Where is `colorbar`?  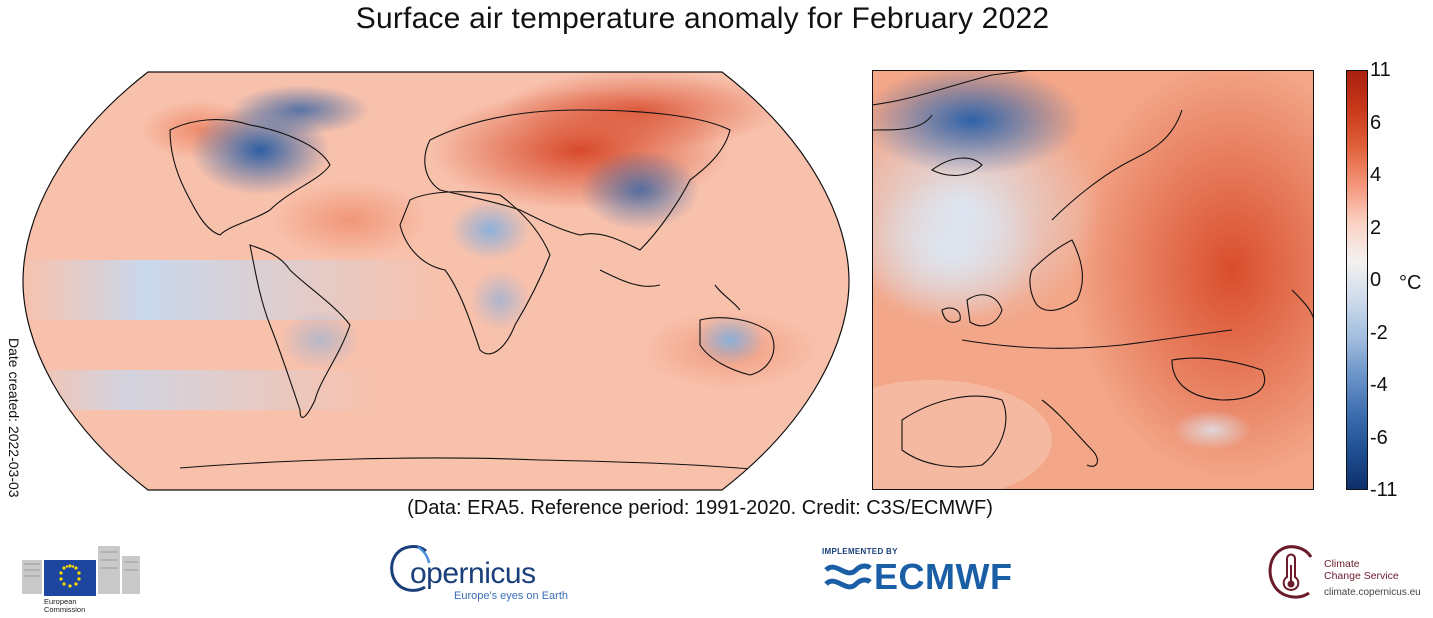
colorbar is located at coordinates (1357, 280).